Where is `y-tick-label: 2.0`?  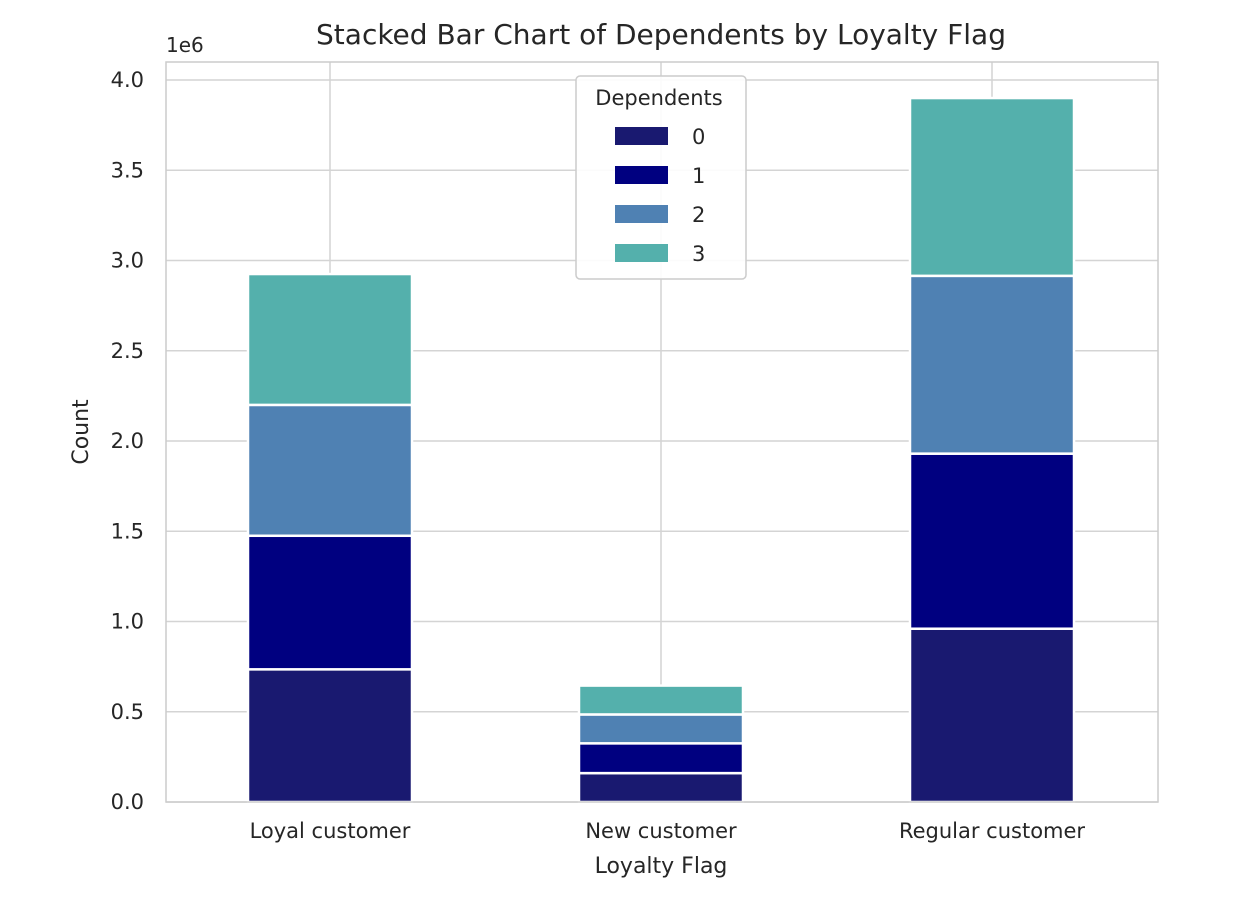
y-tick-label: 2.0 is located at coordinates (127, 441).